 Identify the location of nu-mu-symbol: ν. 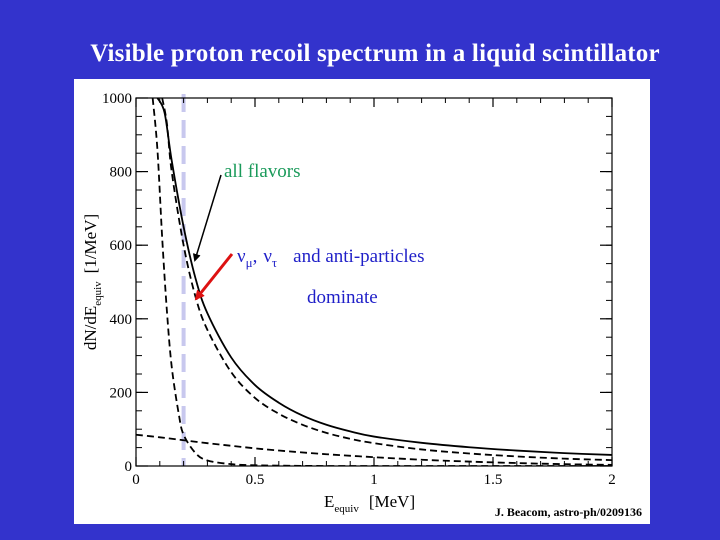
(241, 256).